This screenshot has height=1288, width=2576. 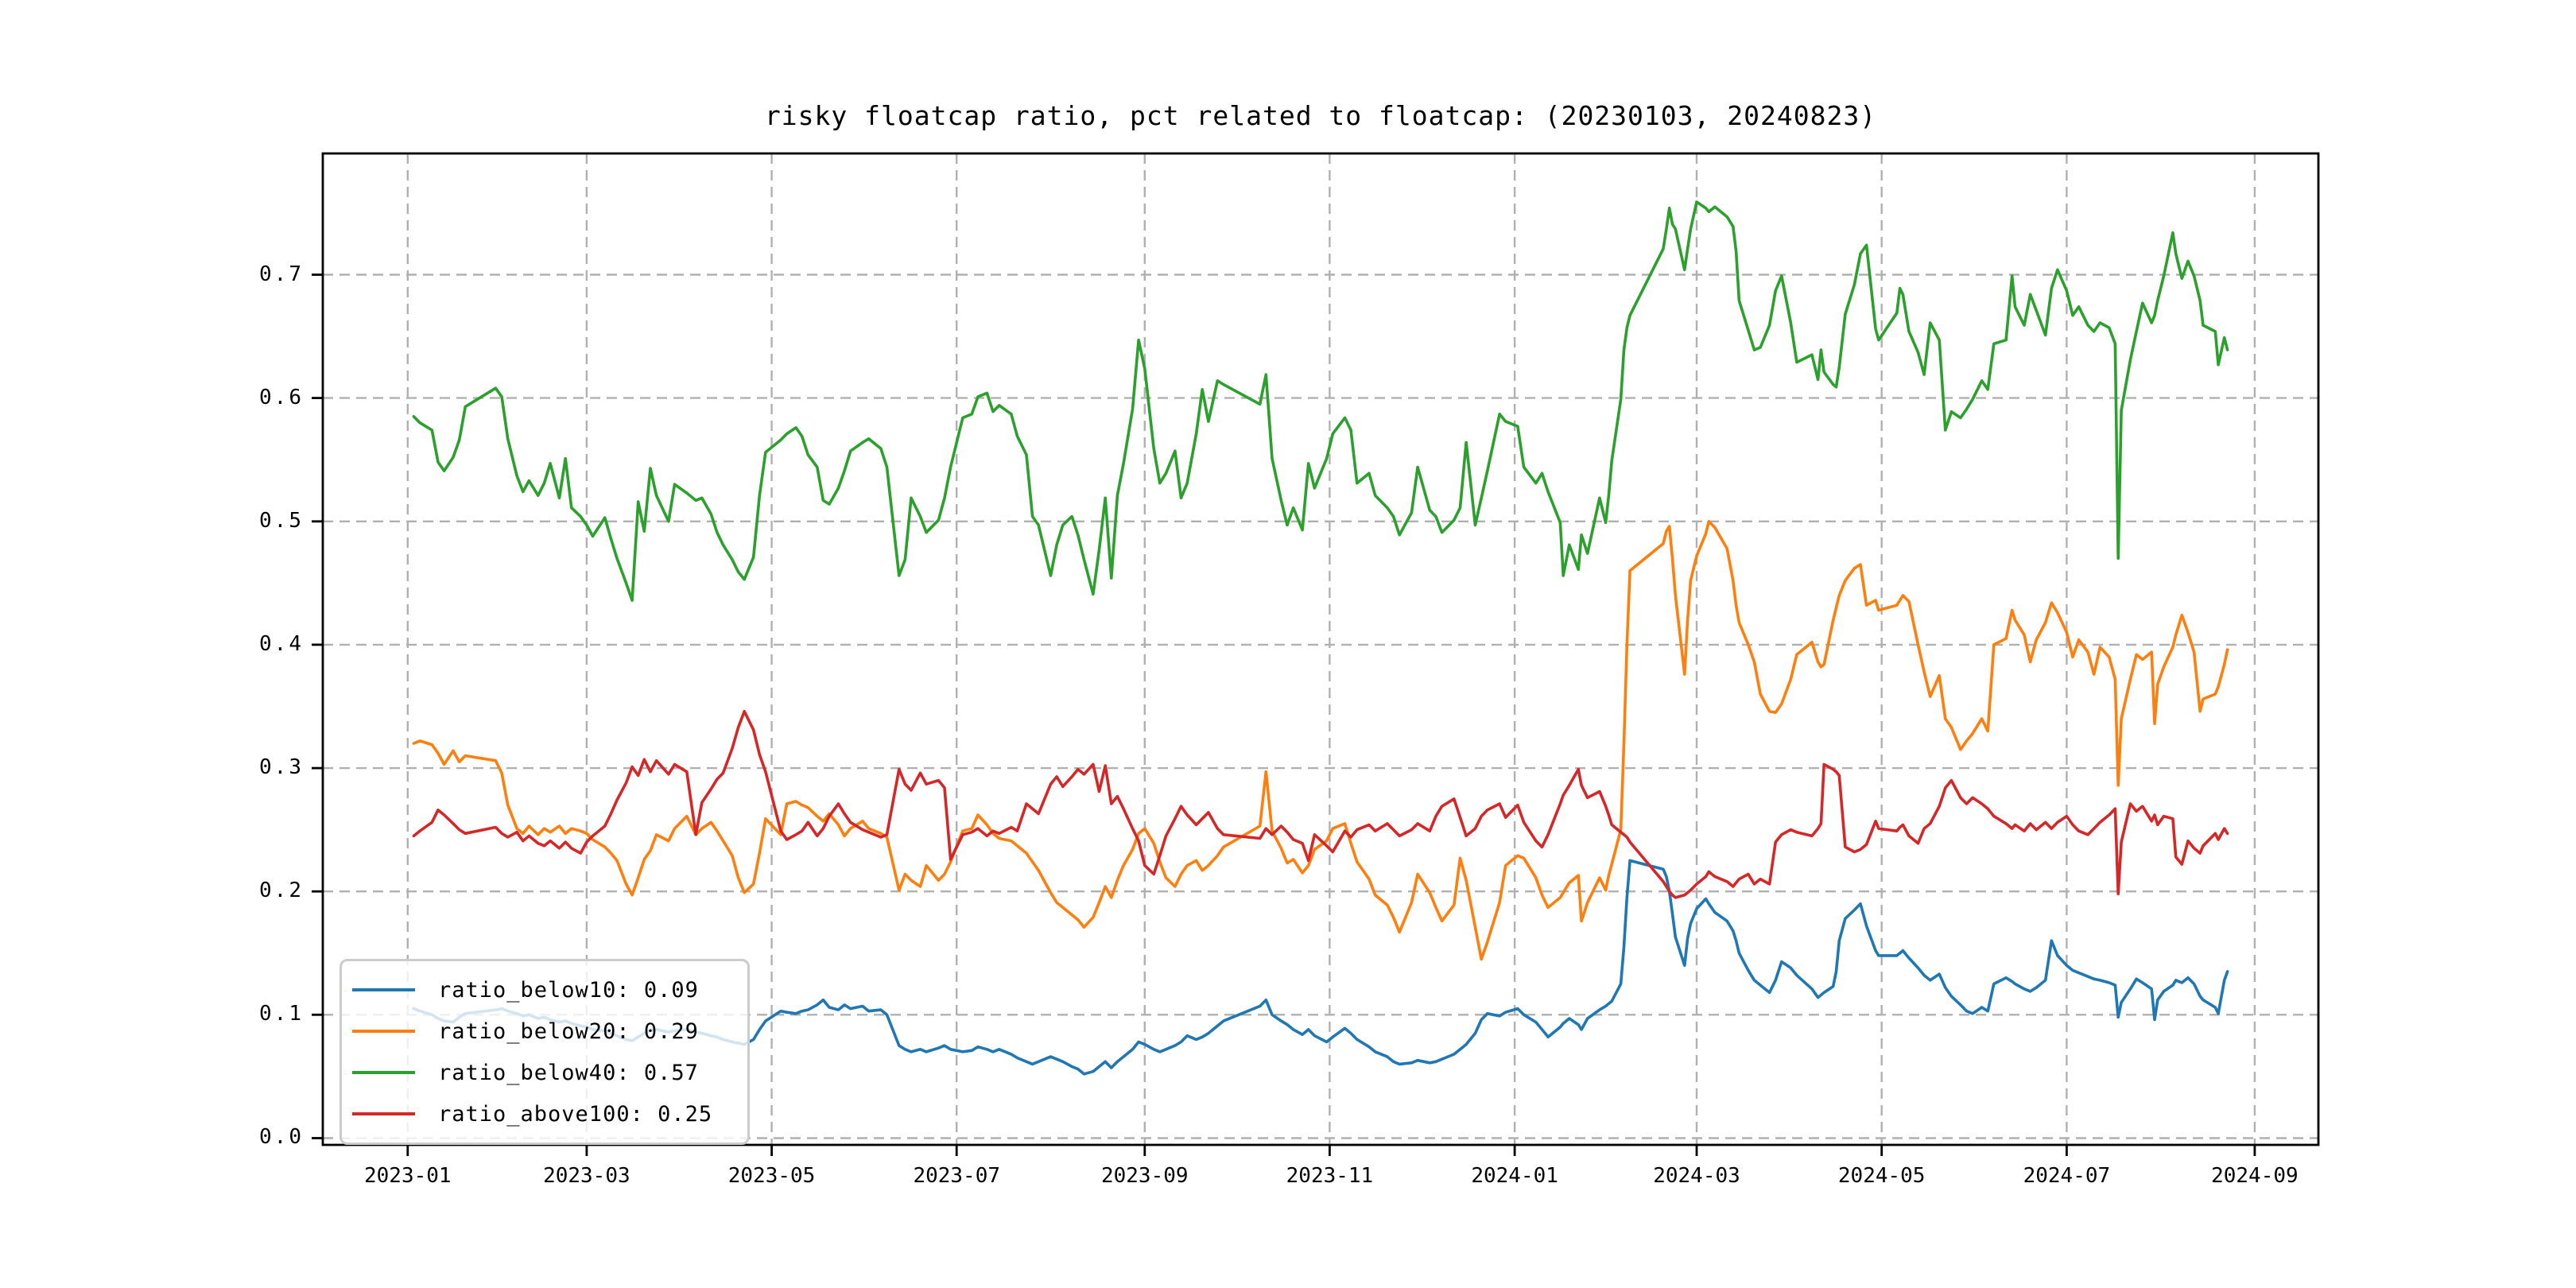 What do you see at coordinates (575, 1114) in the screenshot?
I see `legend-label: ratio_above100: 0.25` at bounding box center [575, 1114].